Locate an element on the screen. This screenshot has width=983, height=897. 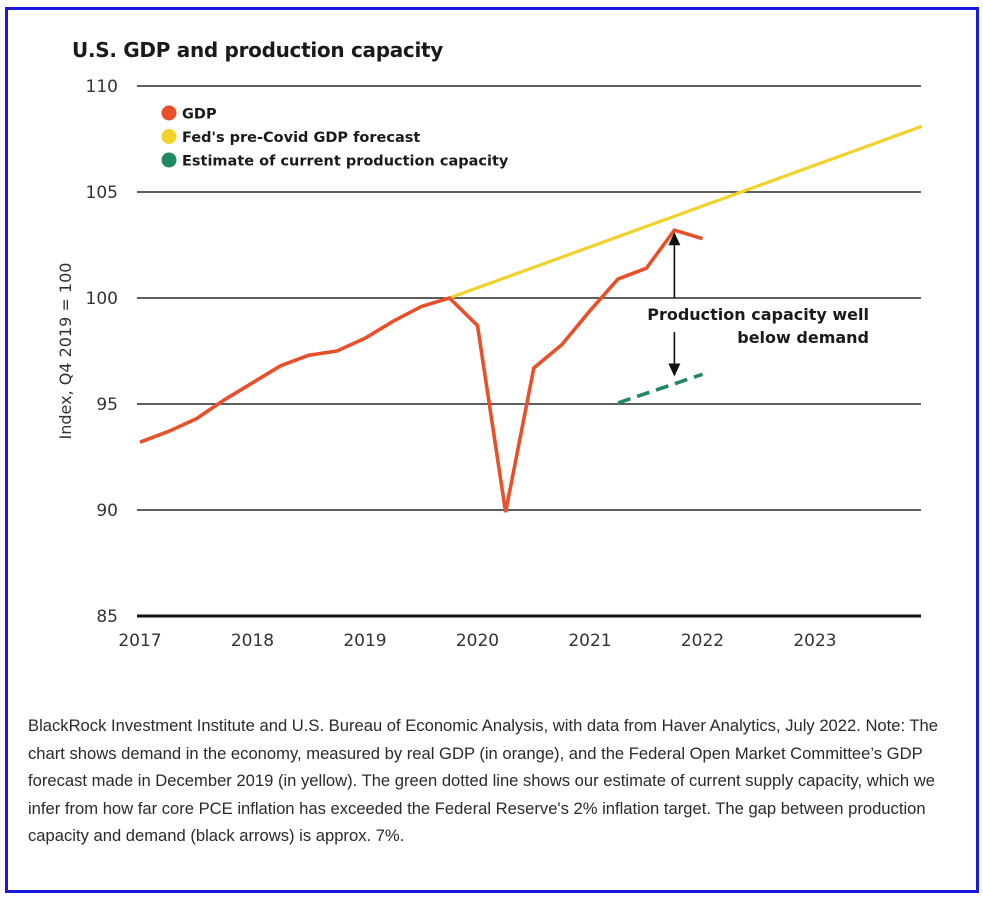
x-tick-label: 2023 is located at coordinates (814, 641).